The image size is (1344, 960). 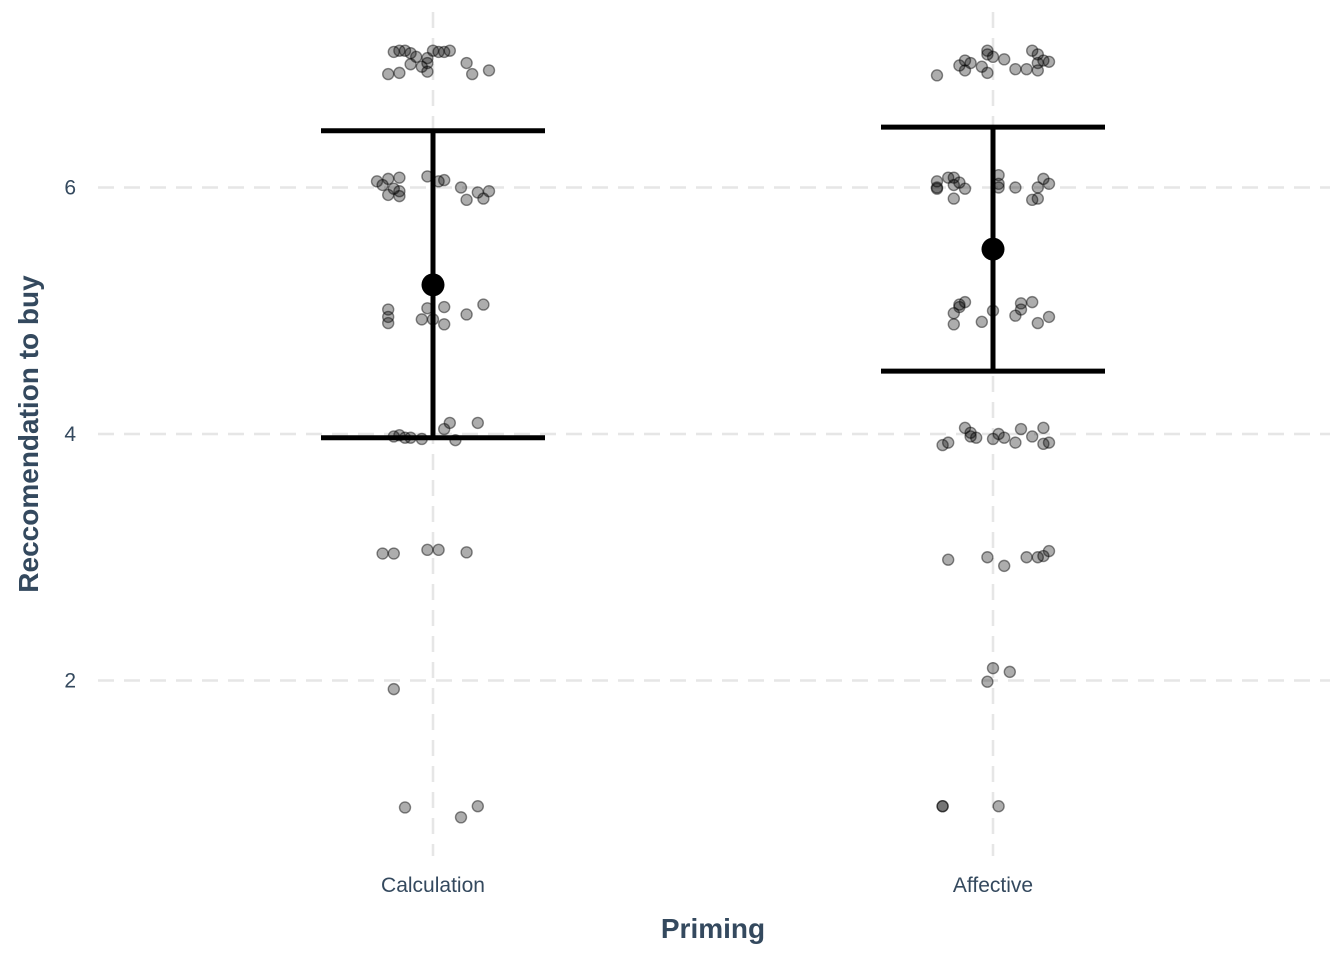 What do you see at coordinates (713, 928) in the screenshot?
I see `x-axis-title: Priming` at bounding box center [713, 928].